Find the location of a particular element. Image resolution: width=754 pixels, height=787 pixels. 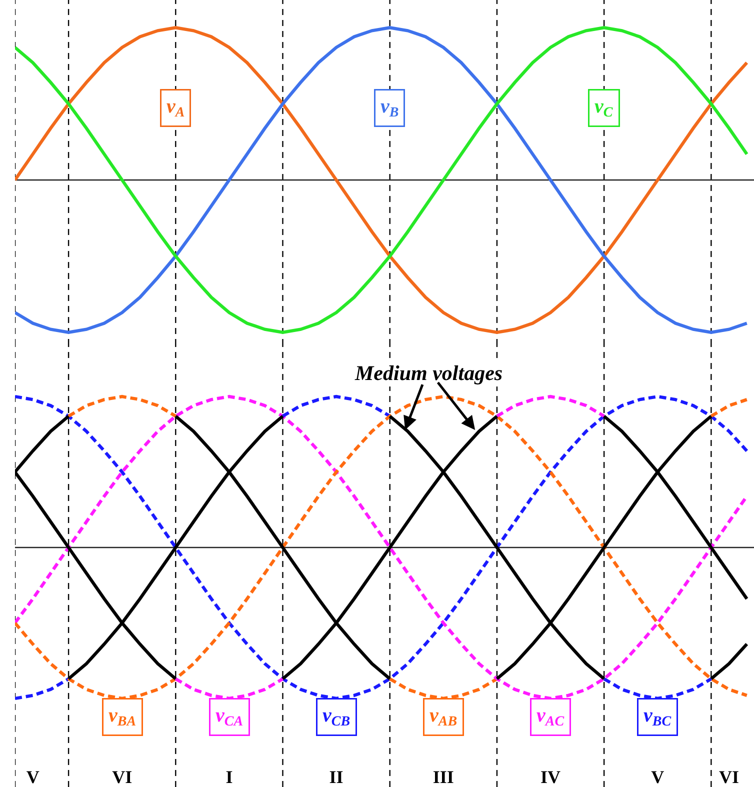

x-tick-label: II is located at coordinates (336, 777).